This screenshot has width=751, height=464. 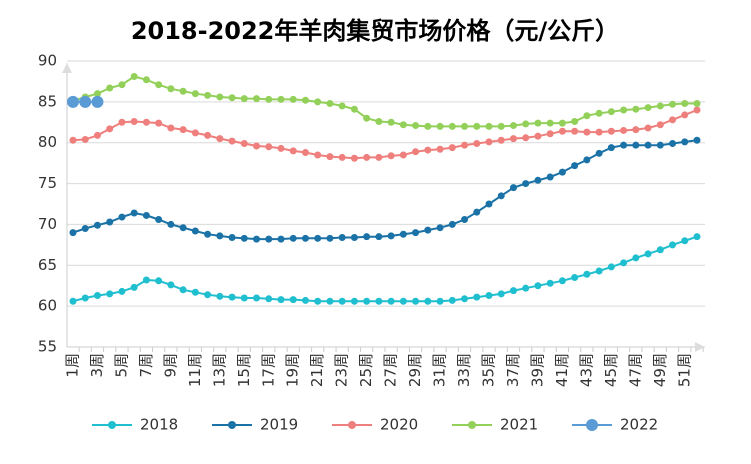 I want to click on x-tick-label: 33周, so click(x=464, y=370).